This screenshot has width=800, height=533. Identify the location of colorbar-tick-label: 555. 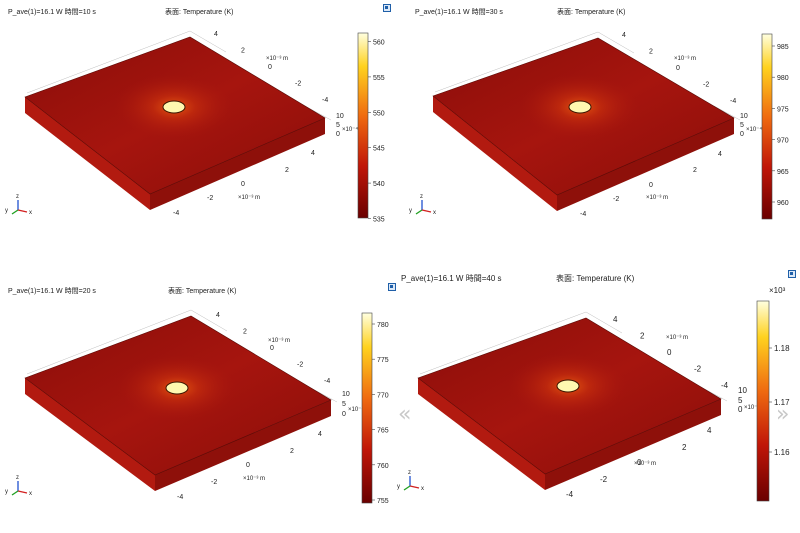
(379, 78).